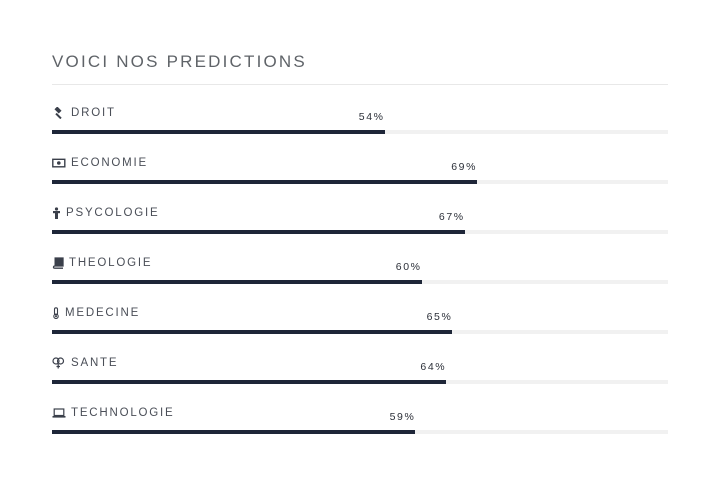 This screenshot has width=724, height=486. What do you see at coordinates (360, 179) in the screenshot?
I see `skill-row-economie: ECONOMIE 69%` at bounding box center [360, 179].